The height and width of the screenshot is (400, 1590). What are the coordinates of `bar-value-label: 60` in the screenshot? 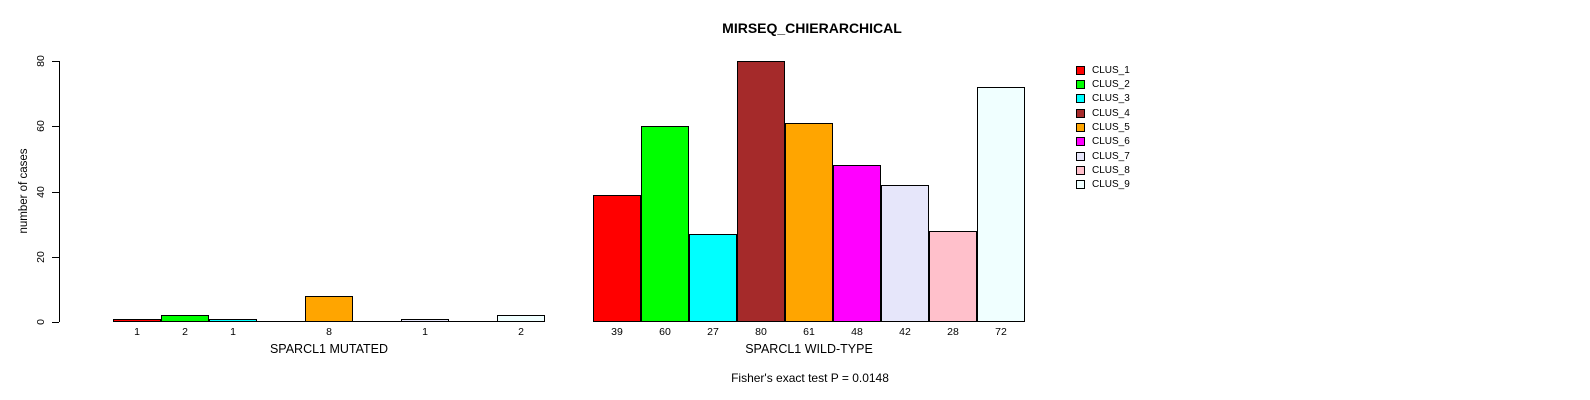 It's located at (665, 332).